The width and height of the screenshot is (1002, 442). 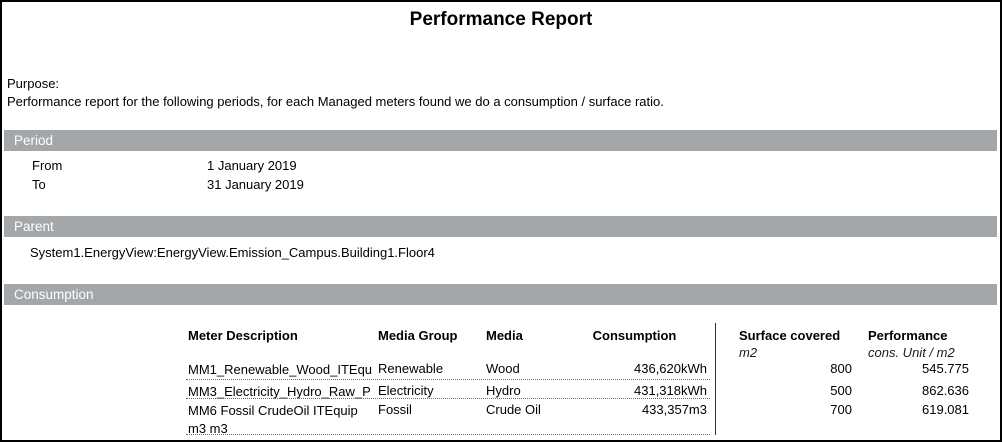 I want to click on column-header-meter-description: Meter Description, so click(x=243, y=335).